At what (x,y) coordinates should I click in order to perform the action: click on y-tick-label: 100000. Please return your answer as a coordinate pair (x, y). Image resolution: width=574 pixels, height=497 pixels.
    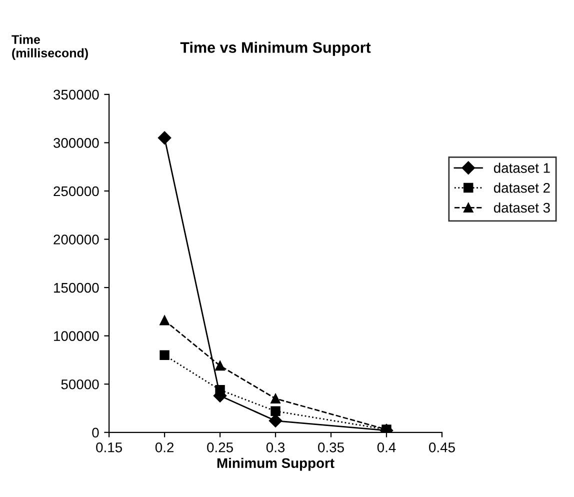
    Looking at the image, I should click on (76, 336).